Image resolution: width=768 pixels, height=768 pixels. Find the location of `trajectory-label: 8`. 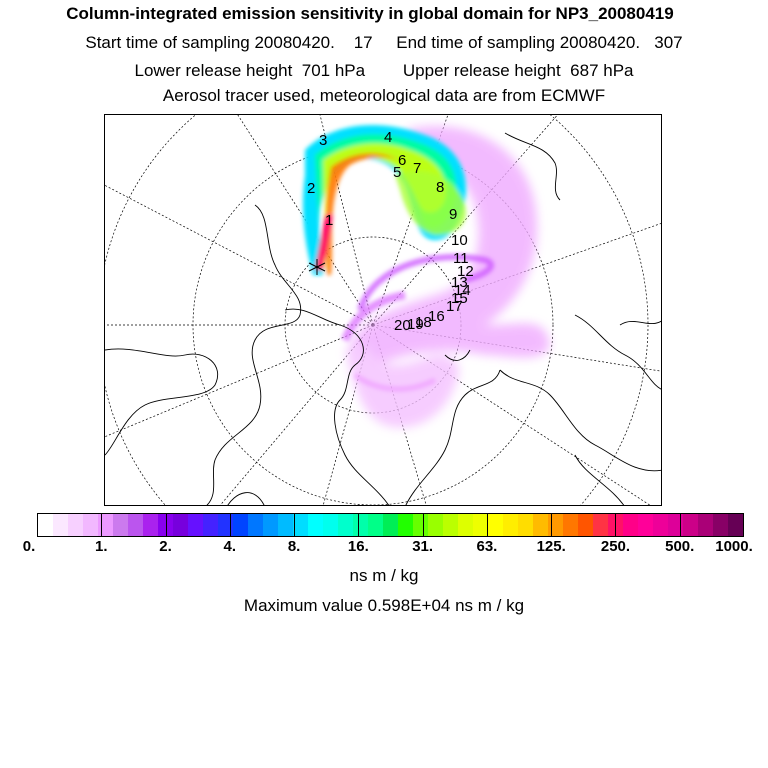

trajectory-label: 8 is located at coordinates (440, 187).